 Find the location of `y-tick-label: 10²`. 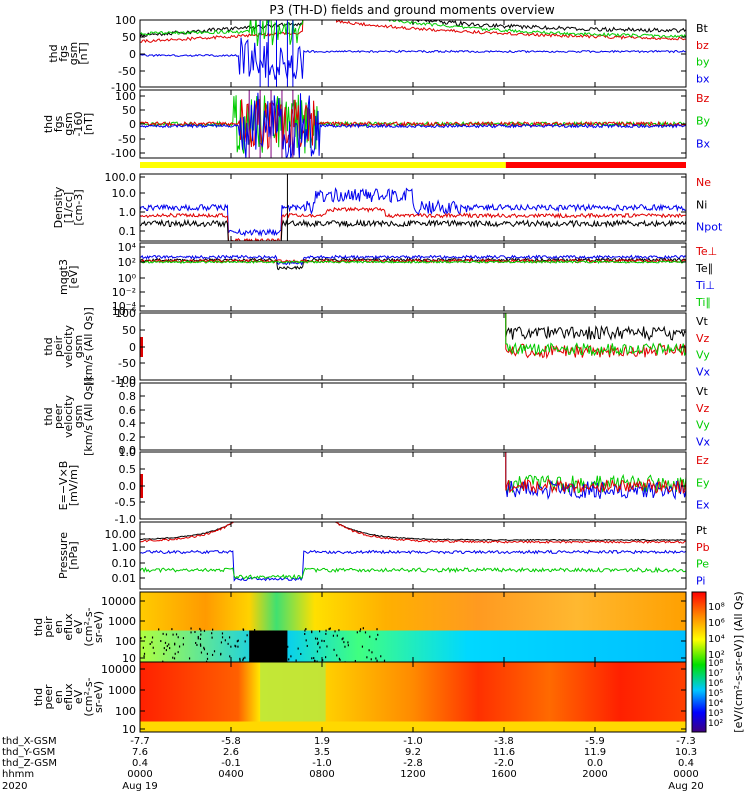

y-tick-label: 10² is located at coordinates (127, 262).